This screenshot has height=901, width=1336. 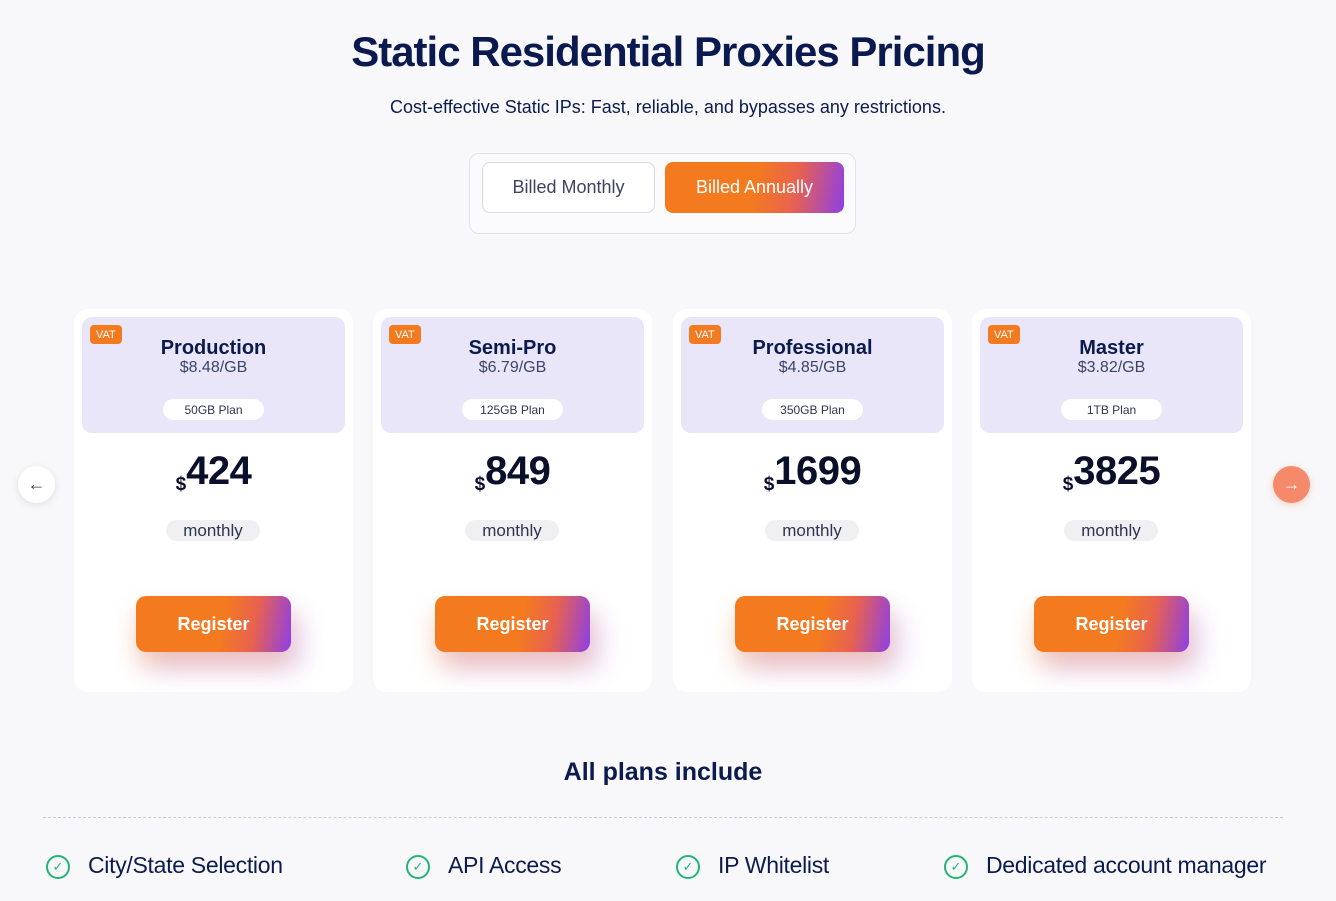 What do you see at coordinates (512, 367) in the screenshot?
I see `plan-rate: $6.79/GB` at bounding box center [512, 367].